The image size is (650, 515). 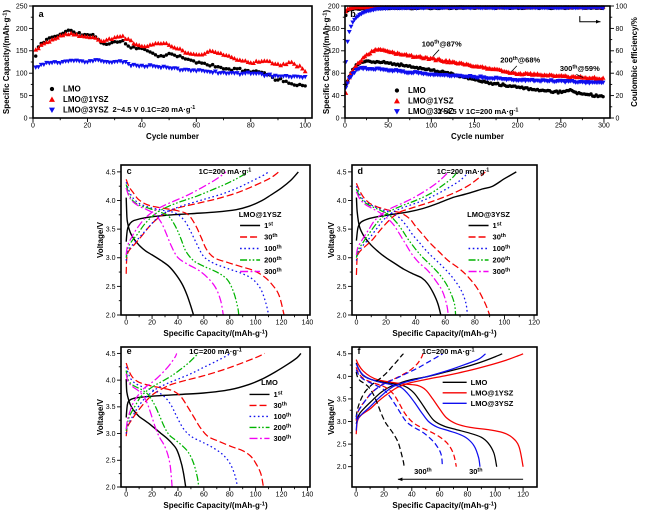 I want to click on svg-text: 1C=200 mA·g-1​, so click(x=463, y=171).